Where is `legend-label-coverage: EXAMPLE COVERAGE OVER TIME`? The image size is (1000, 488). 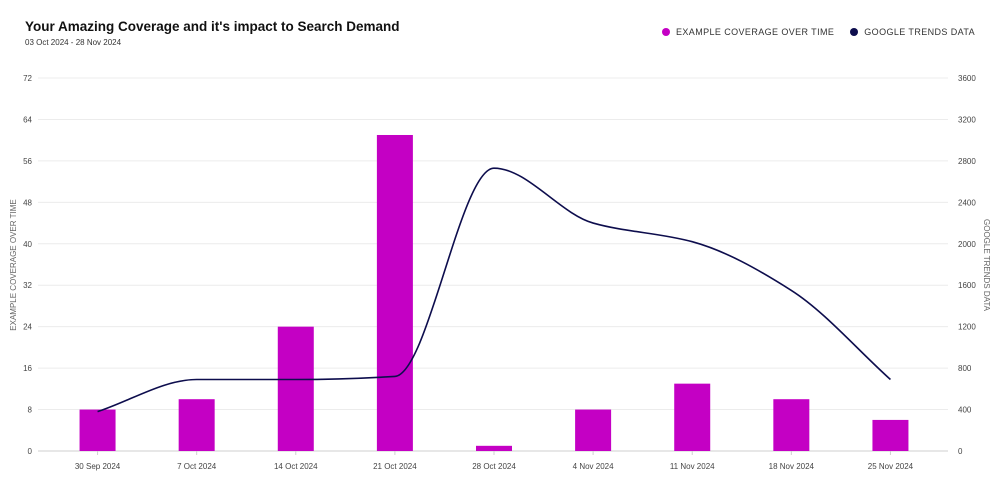 legend-label-coverage: EXAMPLE COVERAGE OVER TIME is located at coordinates (755, 32).